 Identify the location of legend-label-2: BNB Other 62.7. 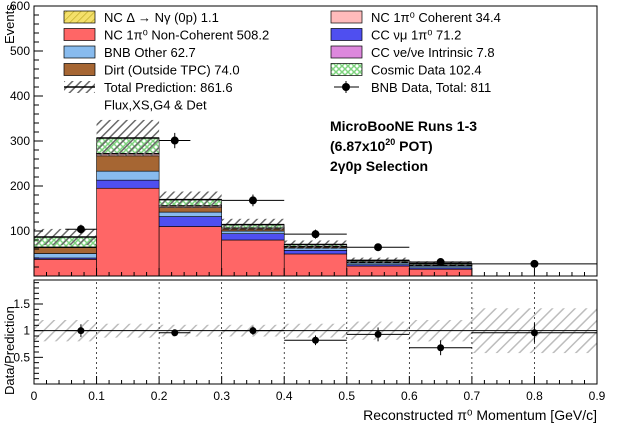
(150, 52).